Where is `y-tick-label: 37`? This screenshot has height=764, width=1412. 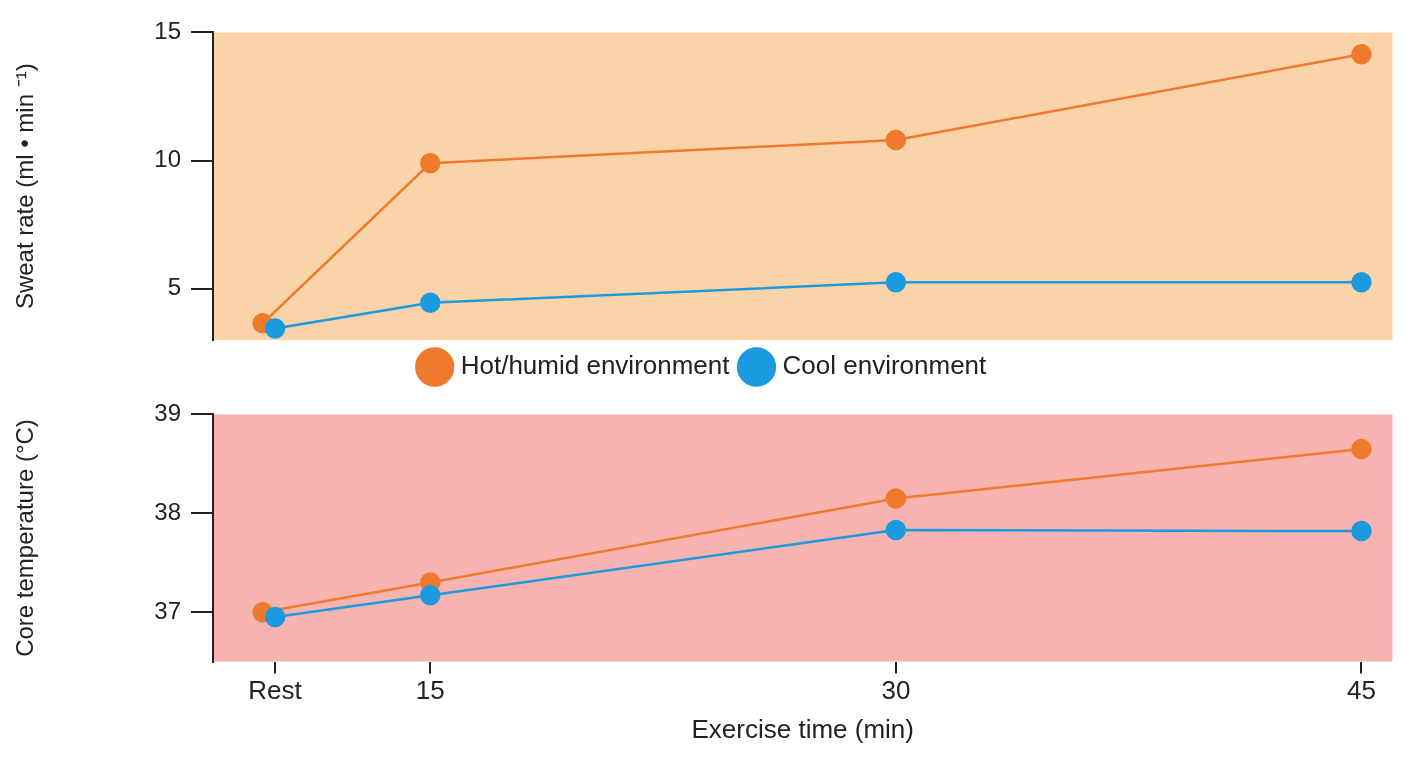 y-tick-label: 37 is located at coordinates (167, 610).